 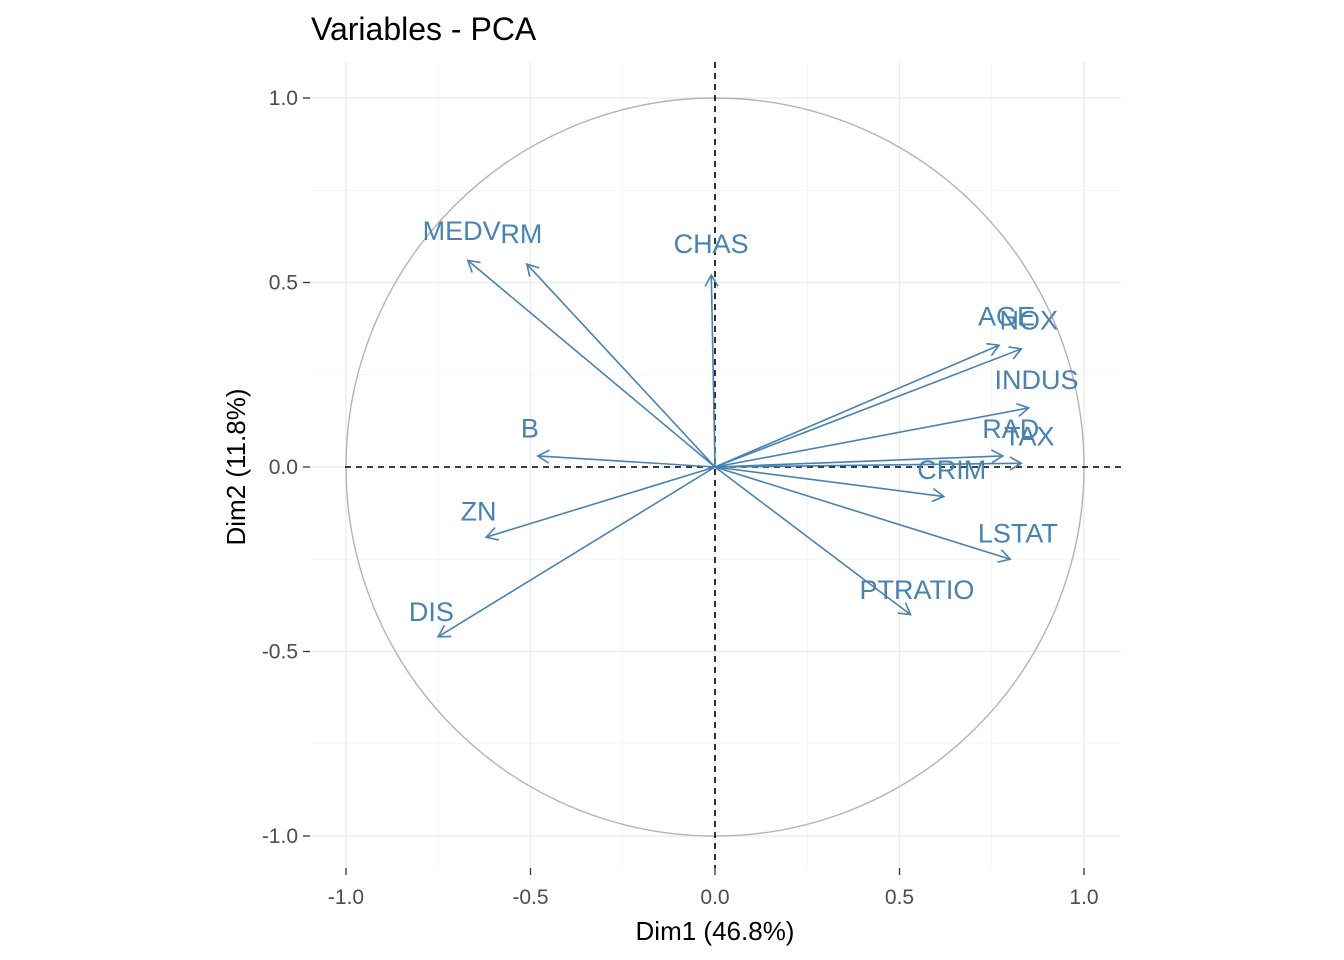 I want to click on x-tick-label: 0.5, so click(x=899, y=897).